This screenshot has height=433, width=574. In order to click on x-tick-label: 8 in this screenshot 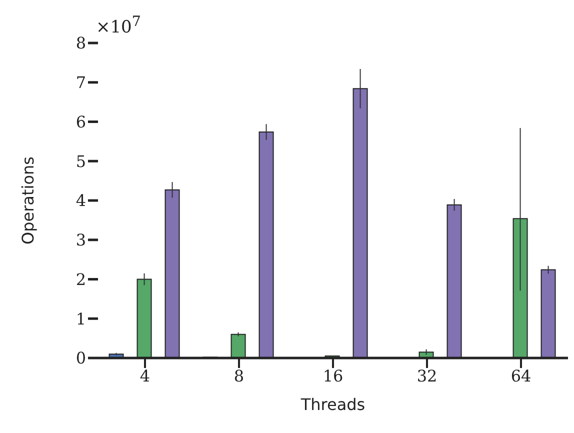, I will do `click(239, 376)`.